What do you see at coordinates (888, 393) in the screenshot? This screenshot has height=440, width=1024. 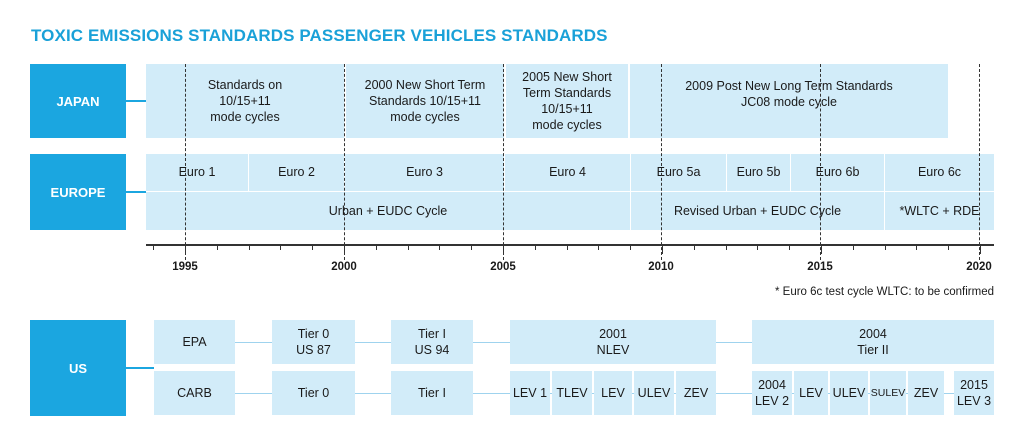 I see `carb-standard: SULEV` at bounding box center [888, 393].